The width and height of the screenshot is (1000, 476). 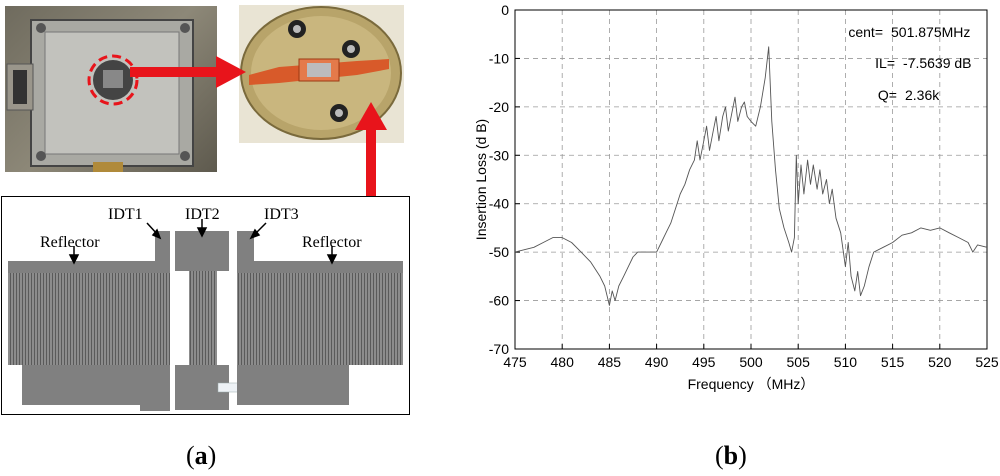 I want to click on x-tick-label: 505, so click(x=799, y=362).